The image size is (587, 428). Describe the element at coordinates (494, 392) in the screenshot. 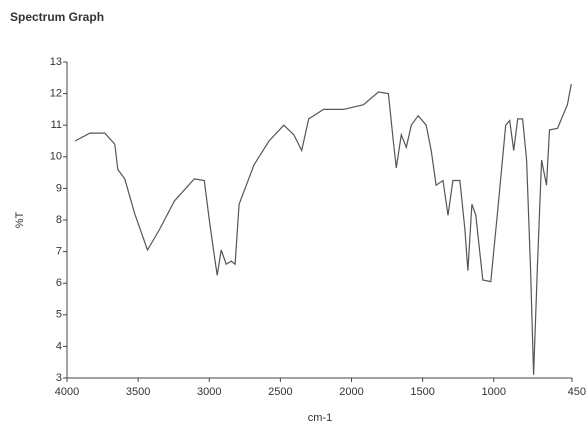

I see `x-tick-label: 1000` at that location.